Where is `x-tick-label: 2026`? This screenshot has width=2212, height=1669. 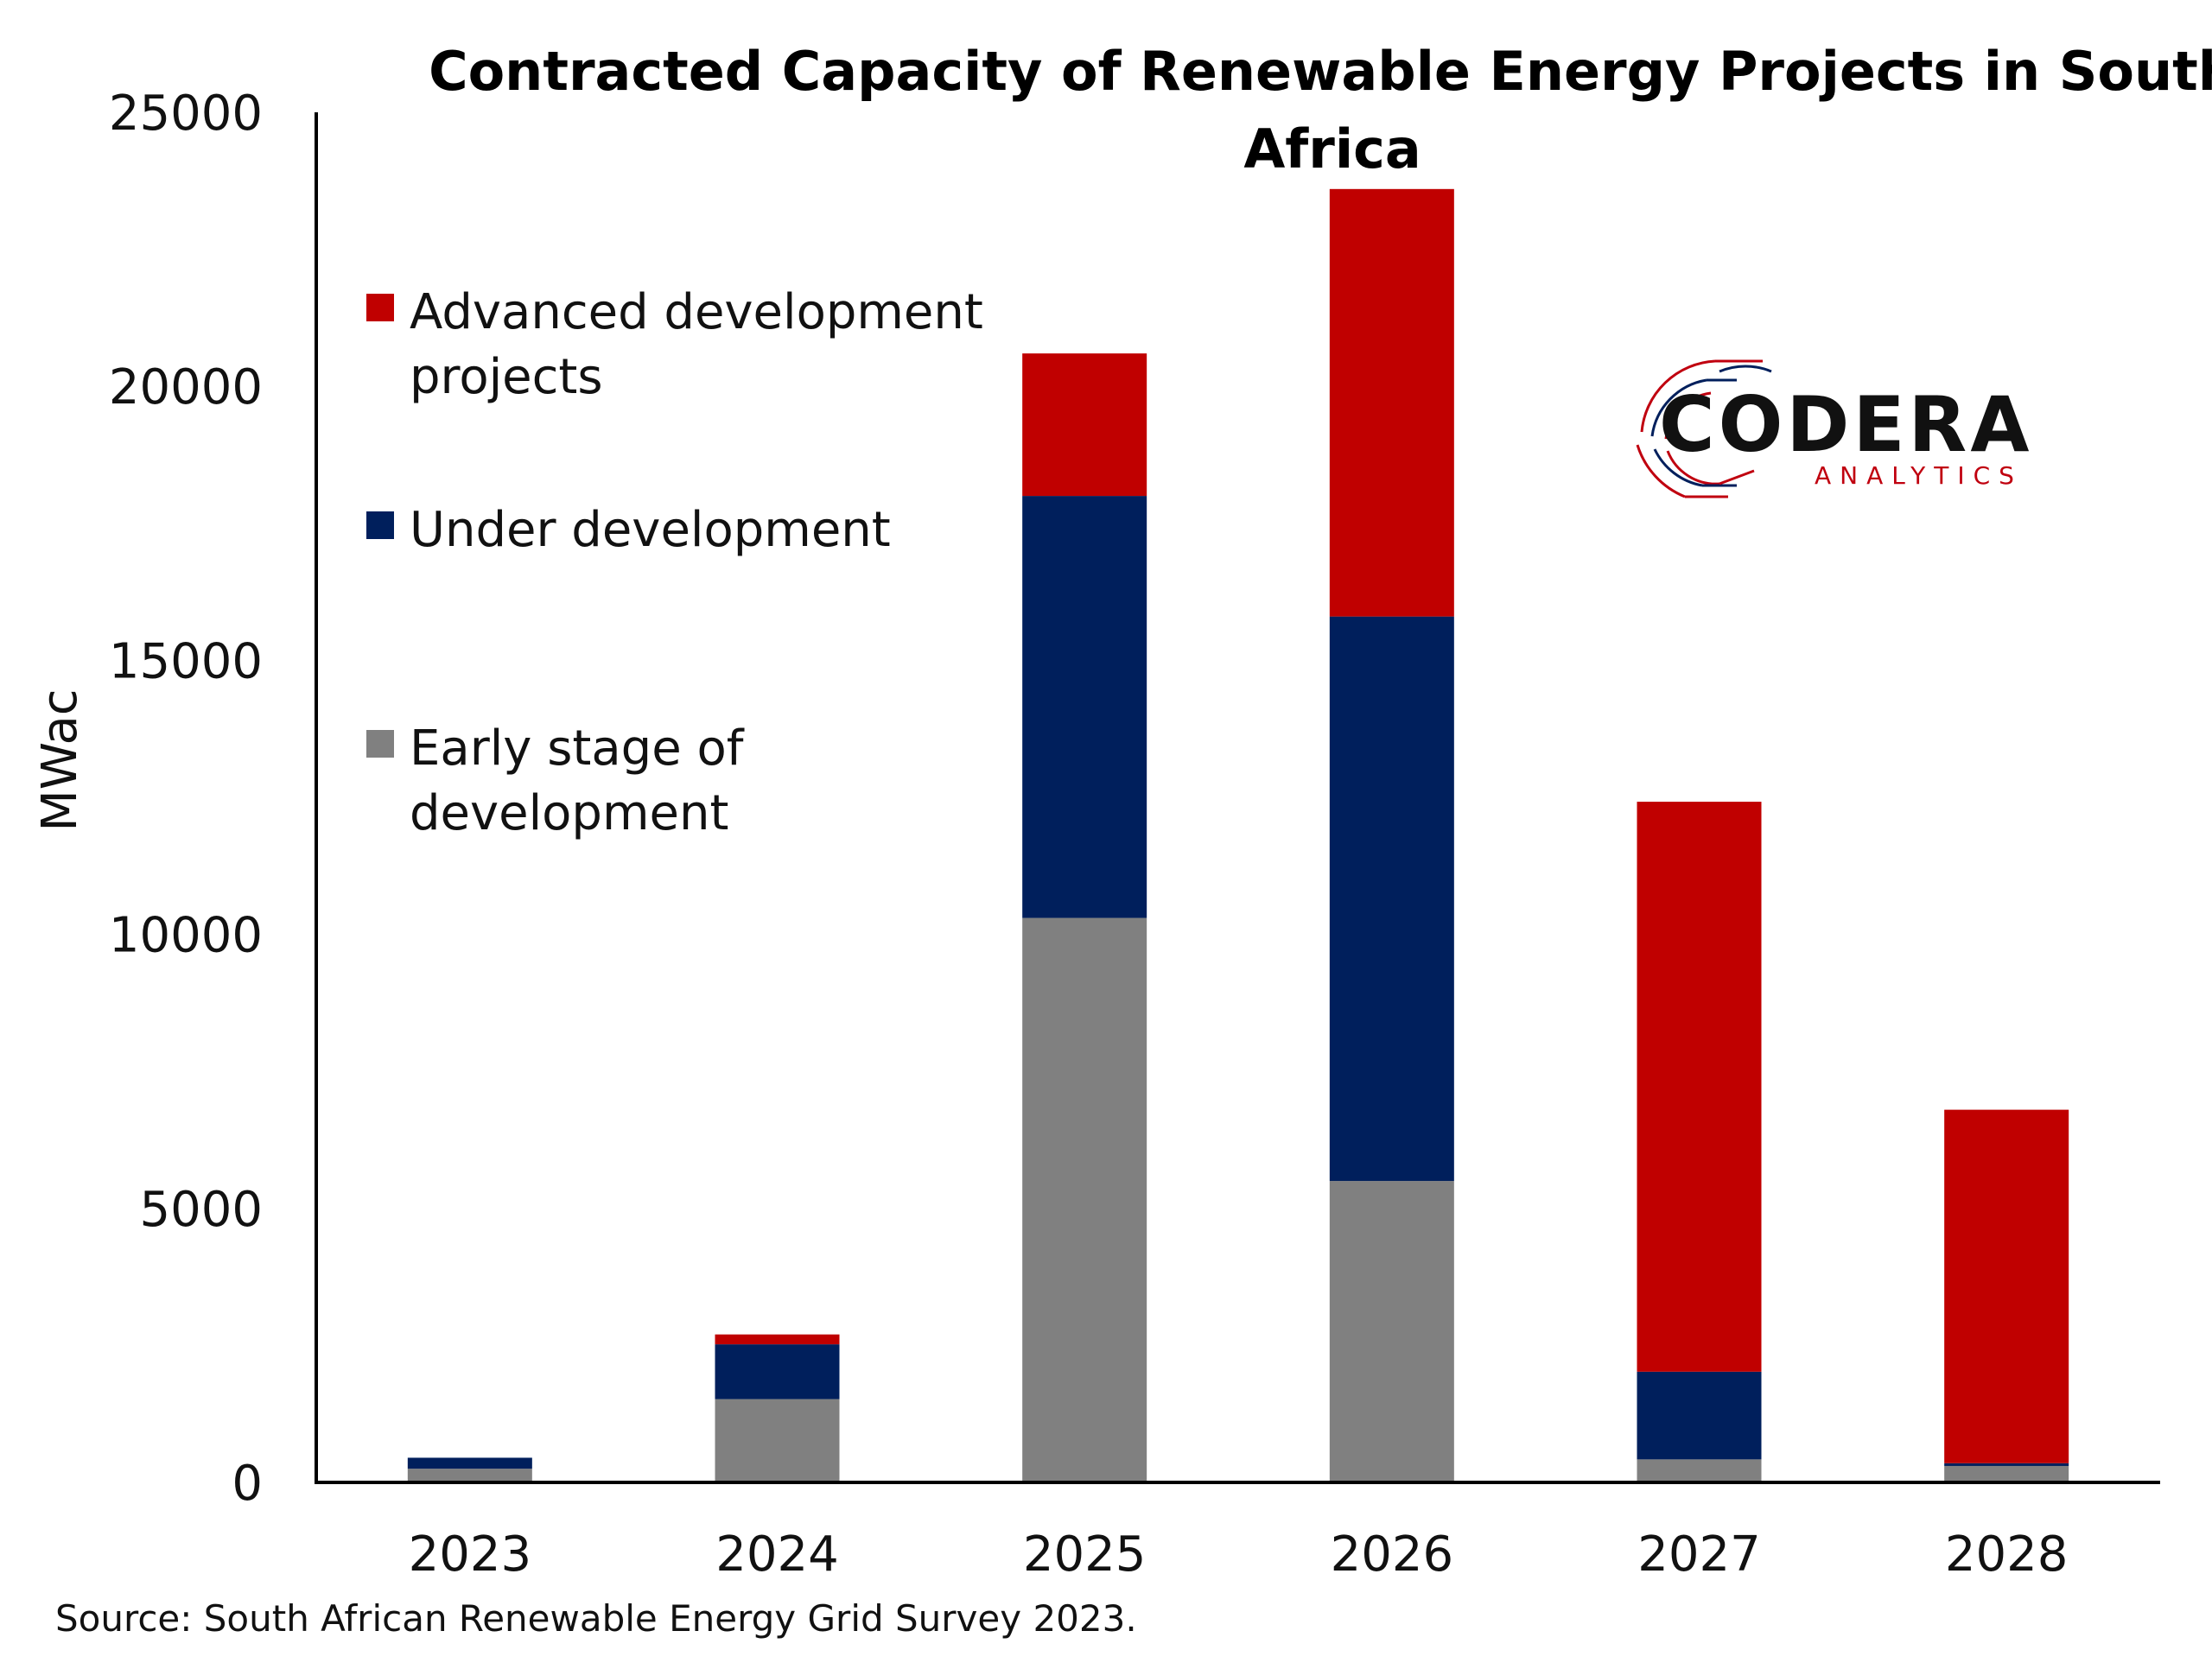
x-tick-label: 2026 is located at coordinates (1392, 1554).